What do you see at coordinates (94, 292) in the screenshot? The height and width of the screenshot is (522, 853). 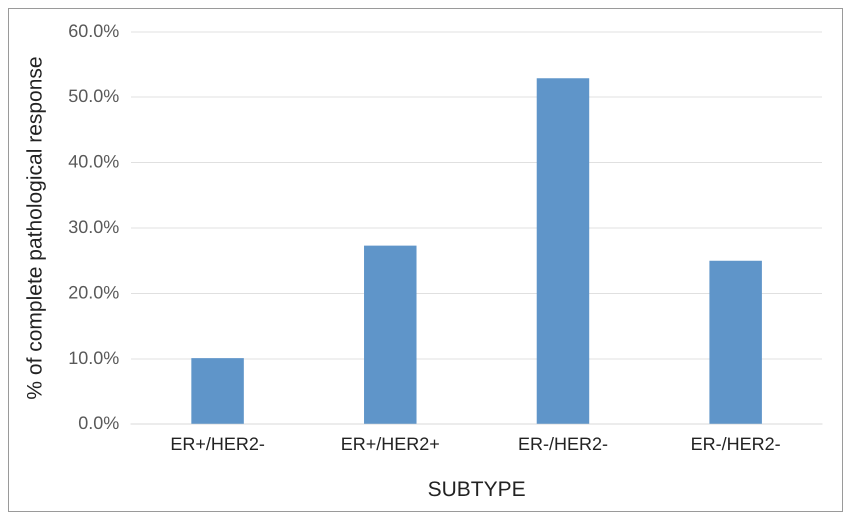 I see `y-tick-label: 20.0%` at bounding box center [94, 292].